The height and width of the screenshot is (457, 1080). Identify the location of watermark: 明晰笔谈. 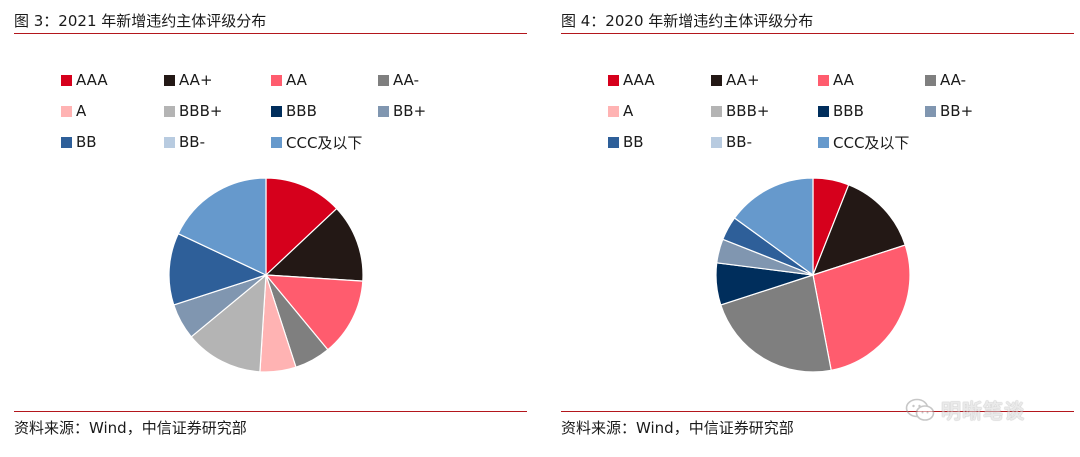
(965, 409).